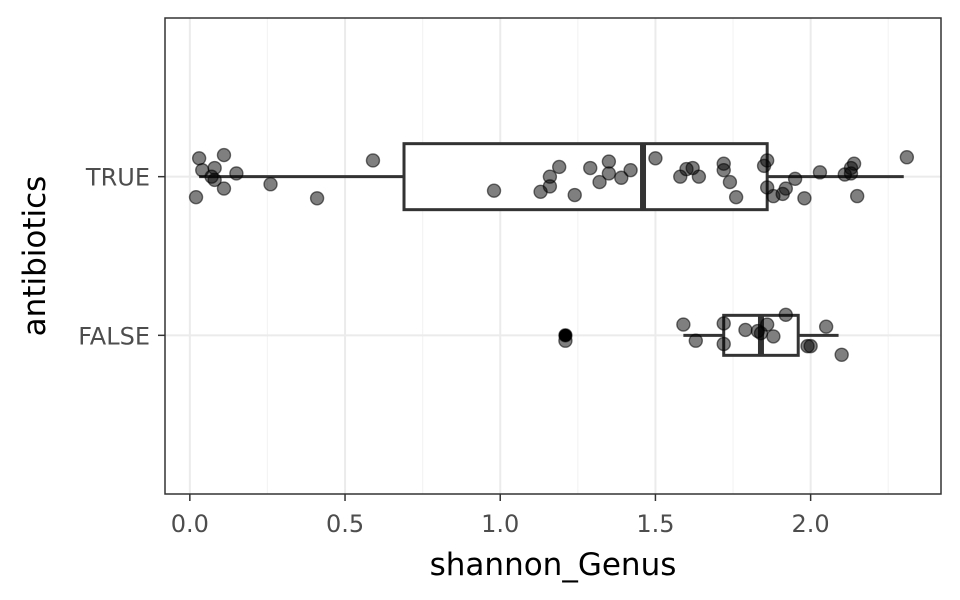  I want to click on box-true, so click(551, 177).